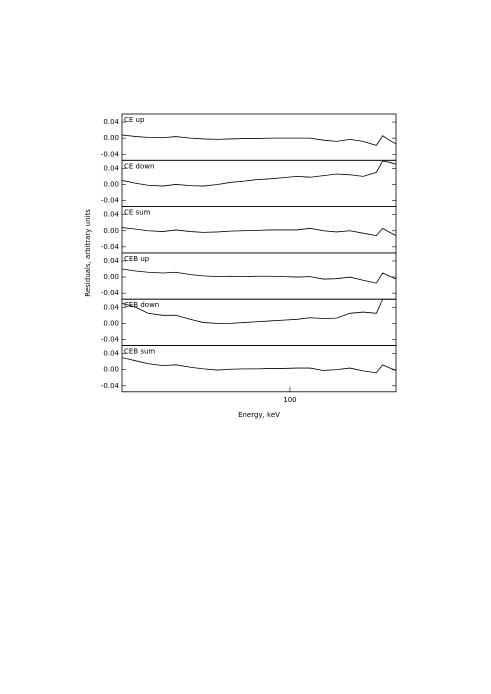 Image resolution: width=491 pixels, height=694 pixels. Describe the element at coordinates (88, 253) in the screenshot. I see `y-axis-label: Residuals, arbitrary units` at that location.